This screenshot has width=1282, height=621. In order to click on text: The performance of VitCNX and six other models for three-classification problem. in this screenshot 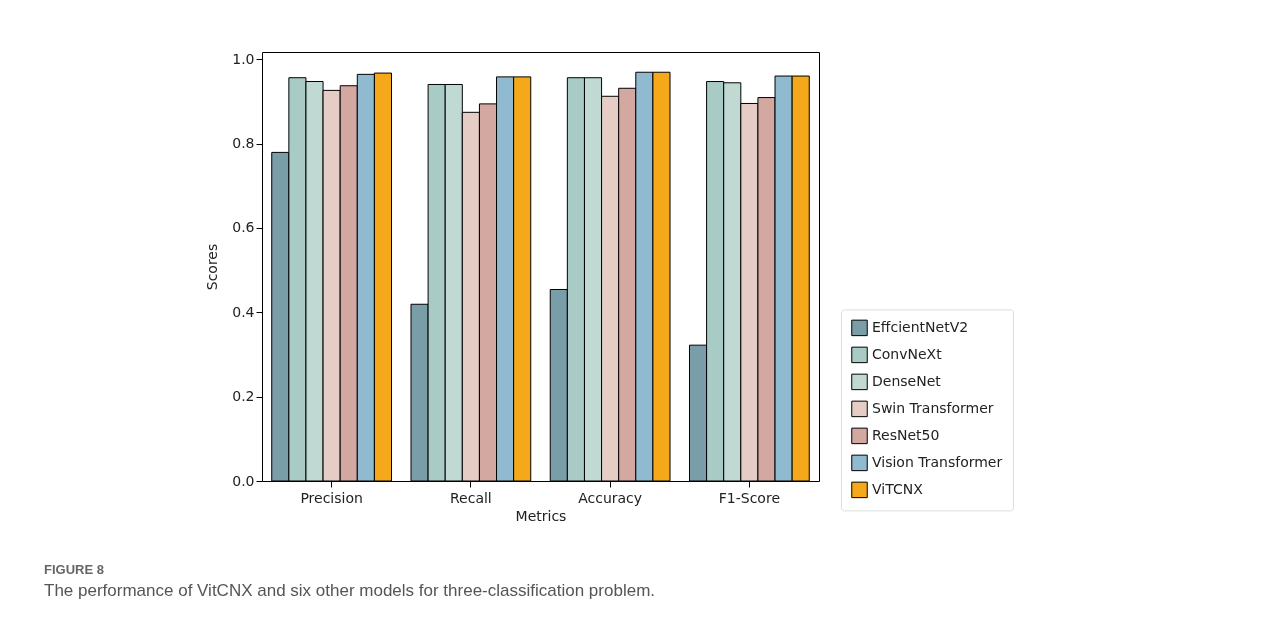, I will do `click(350, 591)`.